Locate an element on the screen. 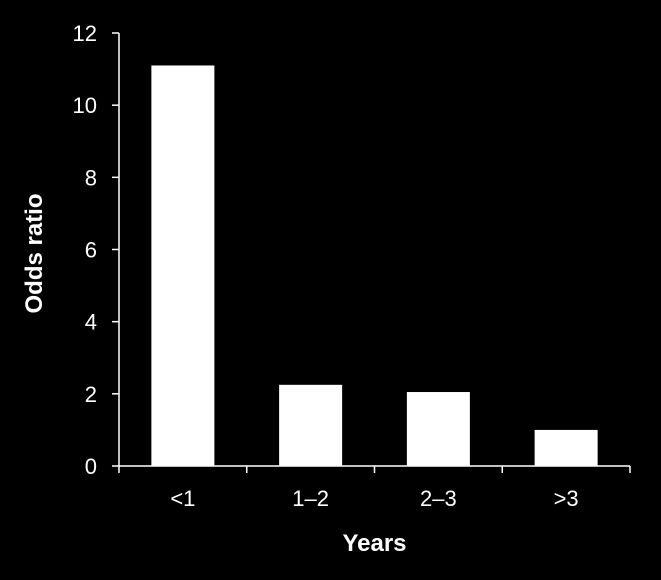 The image size is (661, 580). x-tick-label: >3 is located at coordinates (566, 498).